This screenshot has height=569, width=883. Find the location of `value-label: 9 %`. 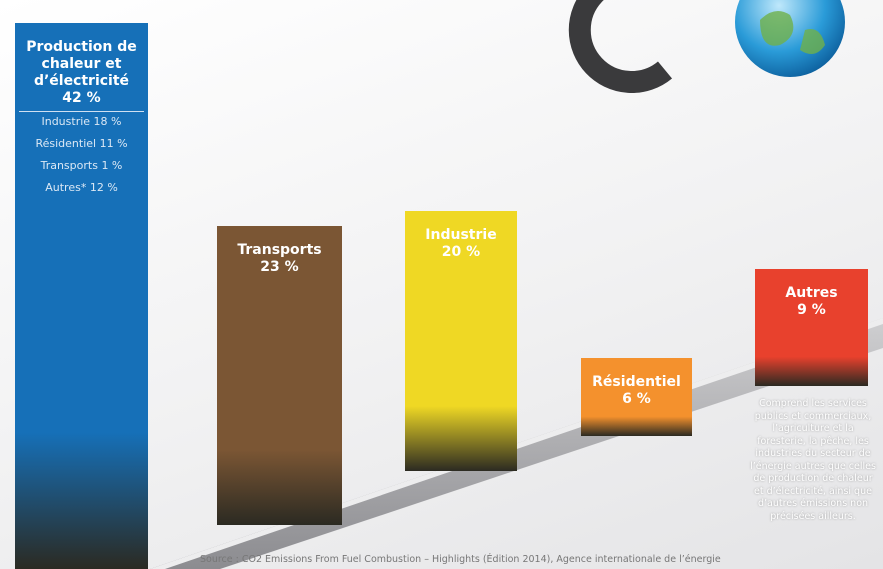

value-label: 9 % is located at coordinates (811, 310).